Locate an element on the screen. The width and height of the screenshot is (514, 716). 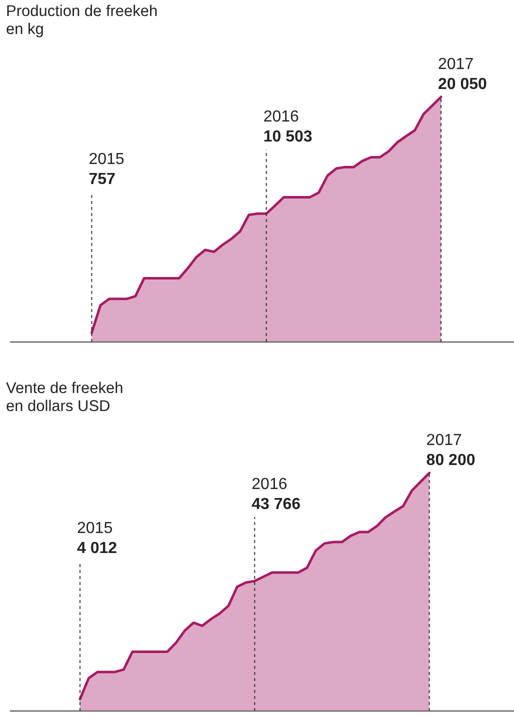
text: 20 050 is located at coordinates (463, 84).